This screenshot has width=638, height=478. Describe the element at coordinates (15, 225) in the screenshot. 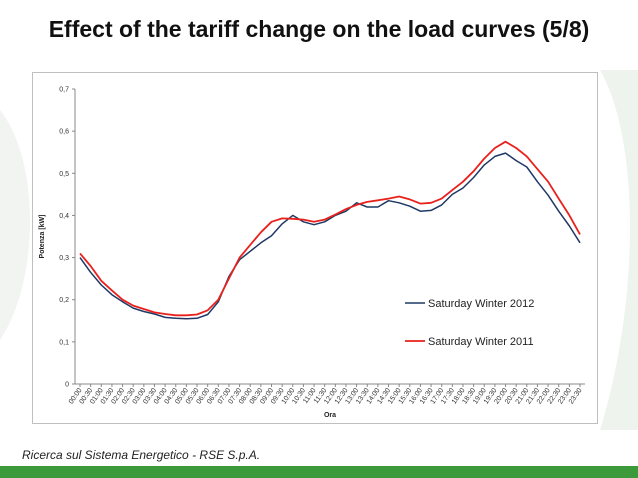

I see `decorative-swoosh-left` at that location.